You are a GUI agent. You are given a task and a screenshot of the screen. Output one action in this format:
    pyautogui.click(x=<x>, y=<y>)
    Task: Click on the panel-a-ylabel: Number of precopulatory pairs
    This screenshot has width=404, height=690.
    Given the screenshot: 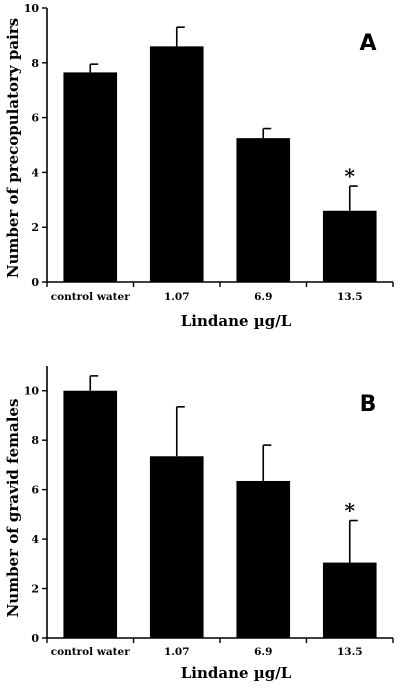 What is the action you would take?
    pyautogui.click(x=13, y=148)
    